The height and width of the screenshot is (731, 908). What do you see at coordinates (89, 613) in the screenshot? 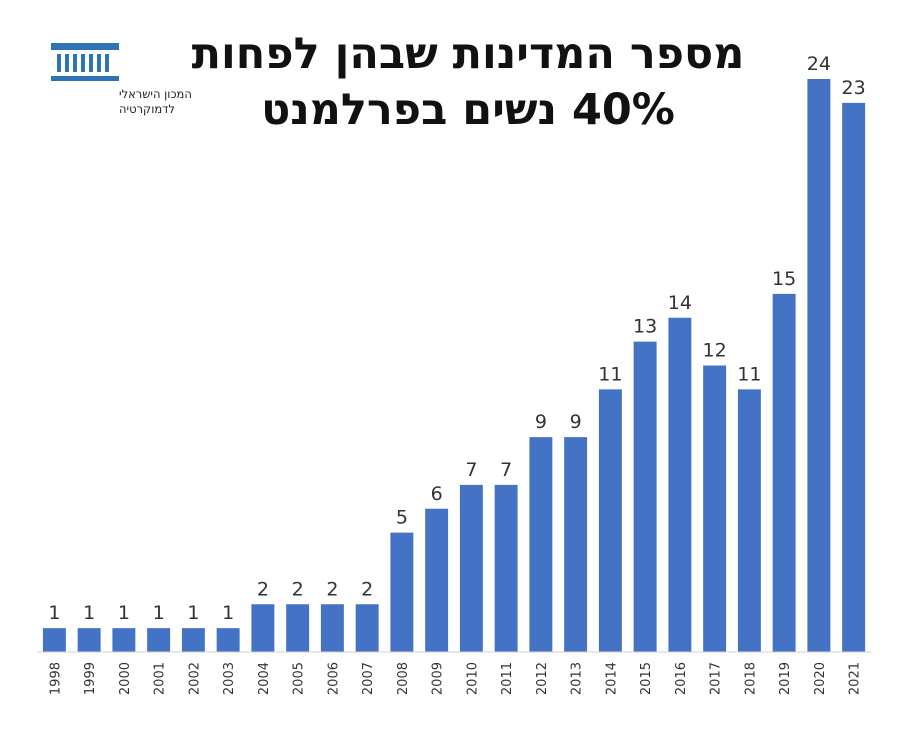
I see `data-label-1999: 1` at bounding box center [89, 613].